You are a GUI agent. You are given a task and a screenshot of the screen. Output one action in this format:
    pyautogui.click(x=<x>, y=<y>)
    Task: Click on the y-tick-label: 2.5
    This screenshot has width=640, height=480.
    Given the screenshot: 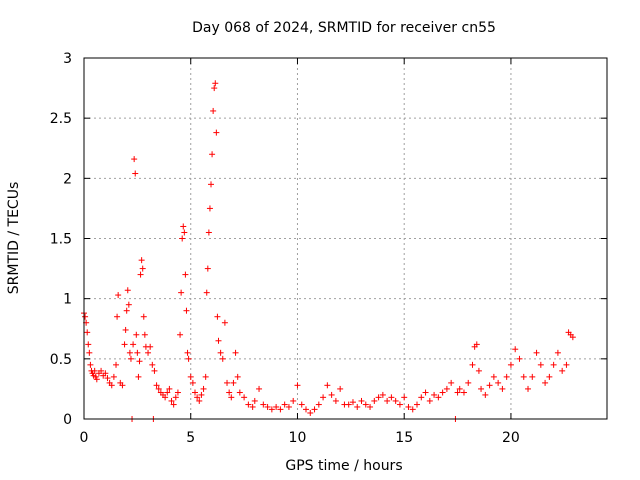 What is the action you would take?
    pyautogui.click(x=61, y=119)
    